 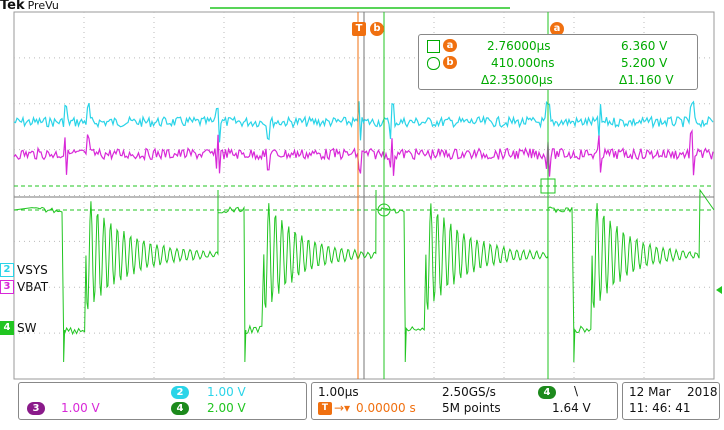 I want to click on cursor-b-row: b 410.000ns 5.200 V, so click(x=558, y=64).